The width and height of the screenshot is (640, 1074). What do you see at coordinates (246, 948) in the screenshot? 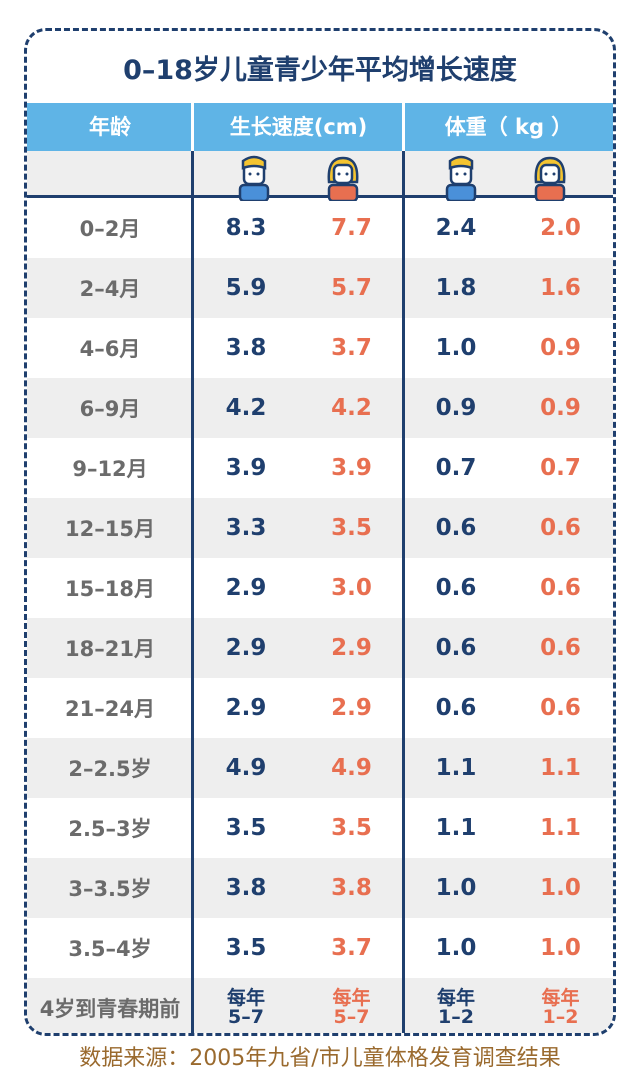
I see `value-cell-gb: 3.5` at bounding box center [246, 948].